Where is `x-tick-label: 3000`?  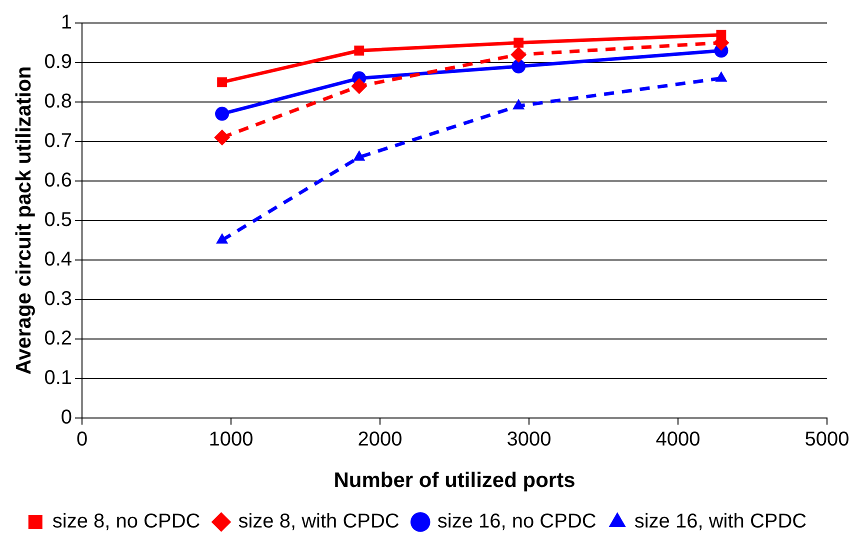 x-tick-label: 3000 is located at coordinates (529, 439).